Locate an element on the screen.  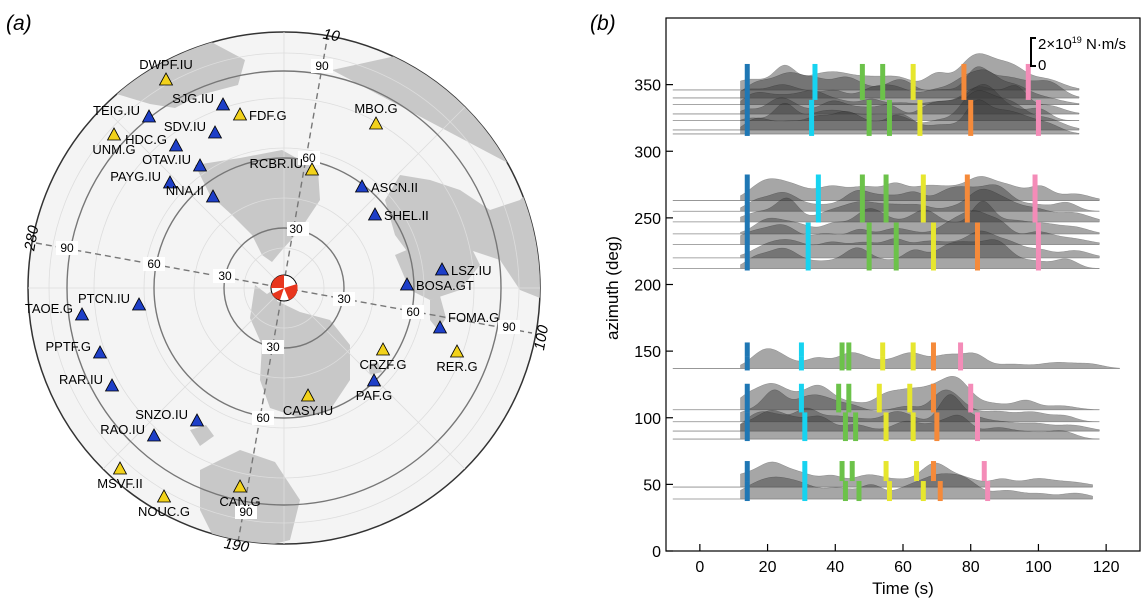
land-australia is located at coordinates (250, 497).